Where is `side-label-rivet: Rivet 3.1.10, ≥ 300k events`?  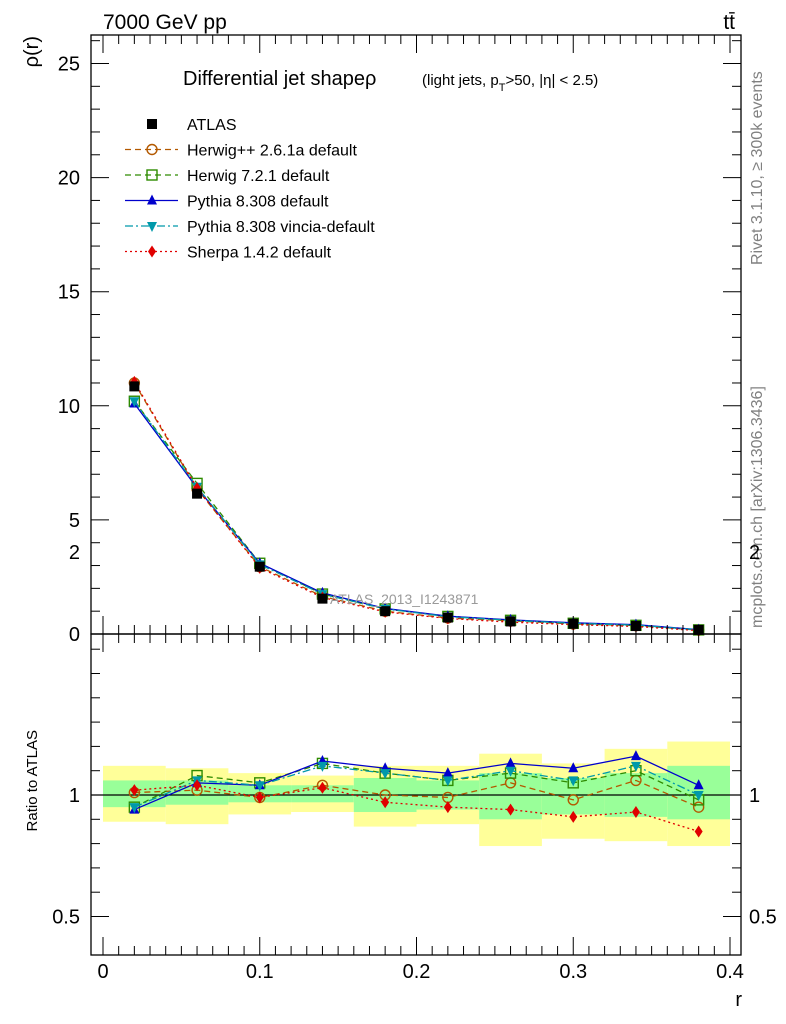
side-label-rivet: Rivet 3.1.10, ≥ 300k events is located at coordinates (757, 168).